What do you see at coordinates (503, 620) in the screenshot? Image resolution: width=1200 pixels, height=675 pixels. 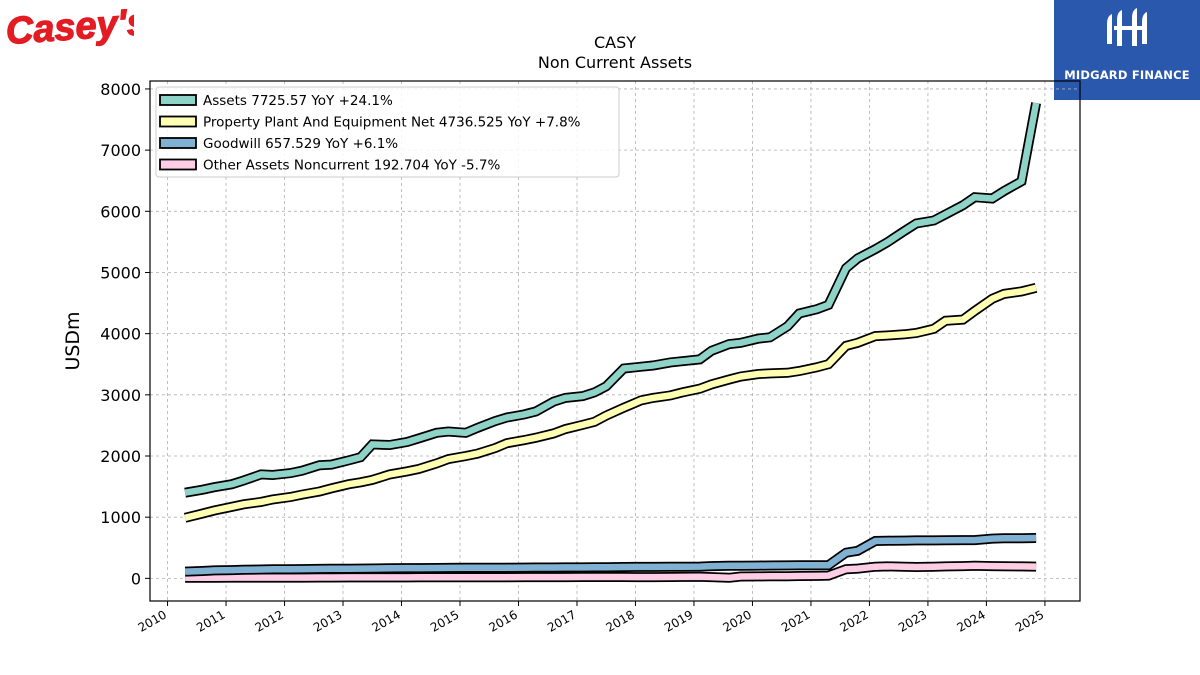 I see `x-tick-label: 2016` at bounding box center [503, 620].